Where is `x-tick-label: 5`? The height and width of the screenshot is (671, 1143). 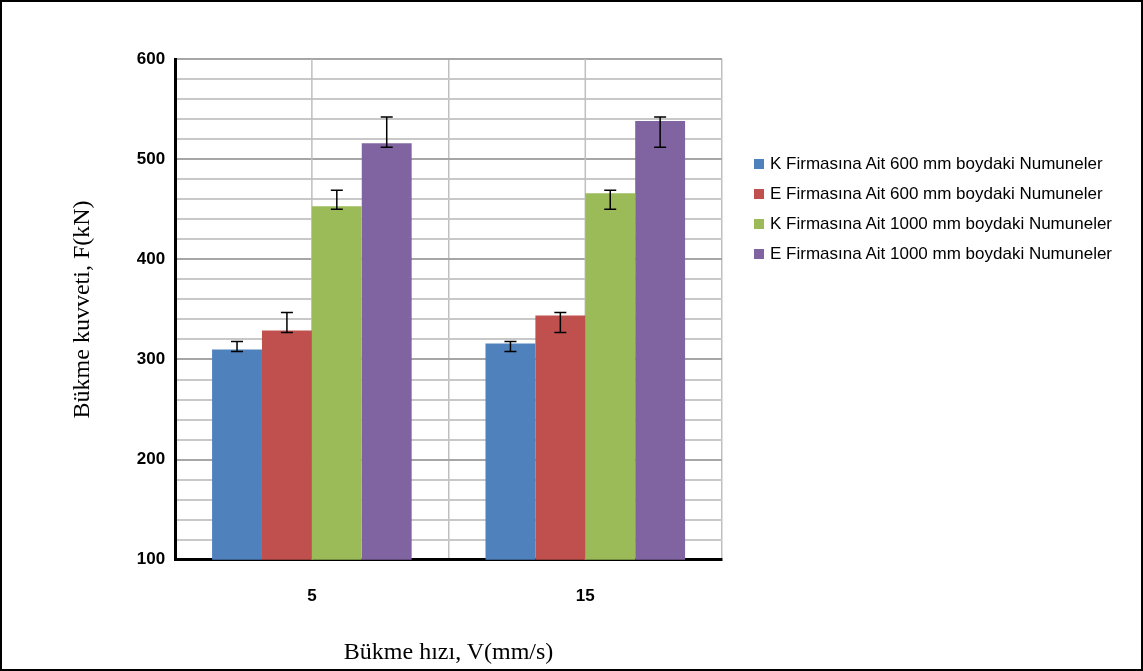
x-tick-label: 5 is located at coordinates (312, 595).